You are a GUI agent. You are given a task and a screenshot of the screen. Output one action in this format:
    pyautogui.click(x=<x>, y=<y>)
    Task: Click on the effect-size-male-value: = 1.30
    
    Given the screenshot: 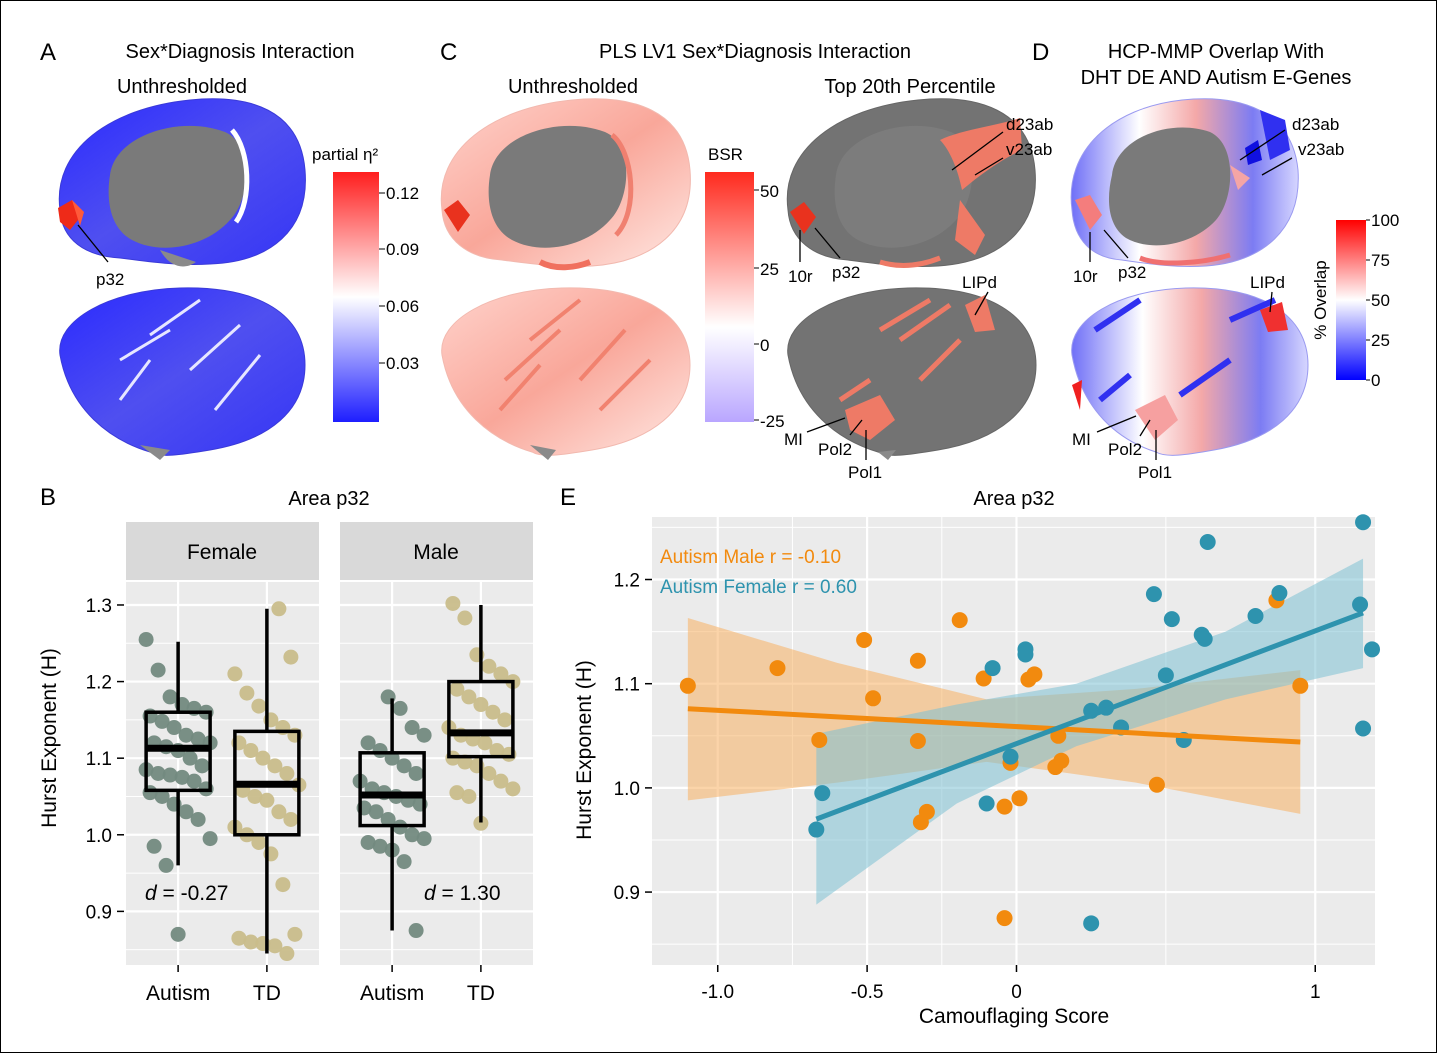 What is the action you would take?
    pyautogui.click(x=468, y=893)
    